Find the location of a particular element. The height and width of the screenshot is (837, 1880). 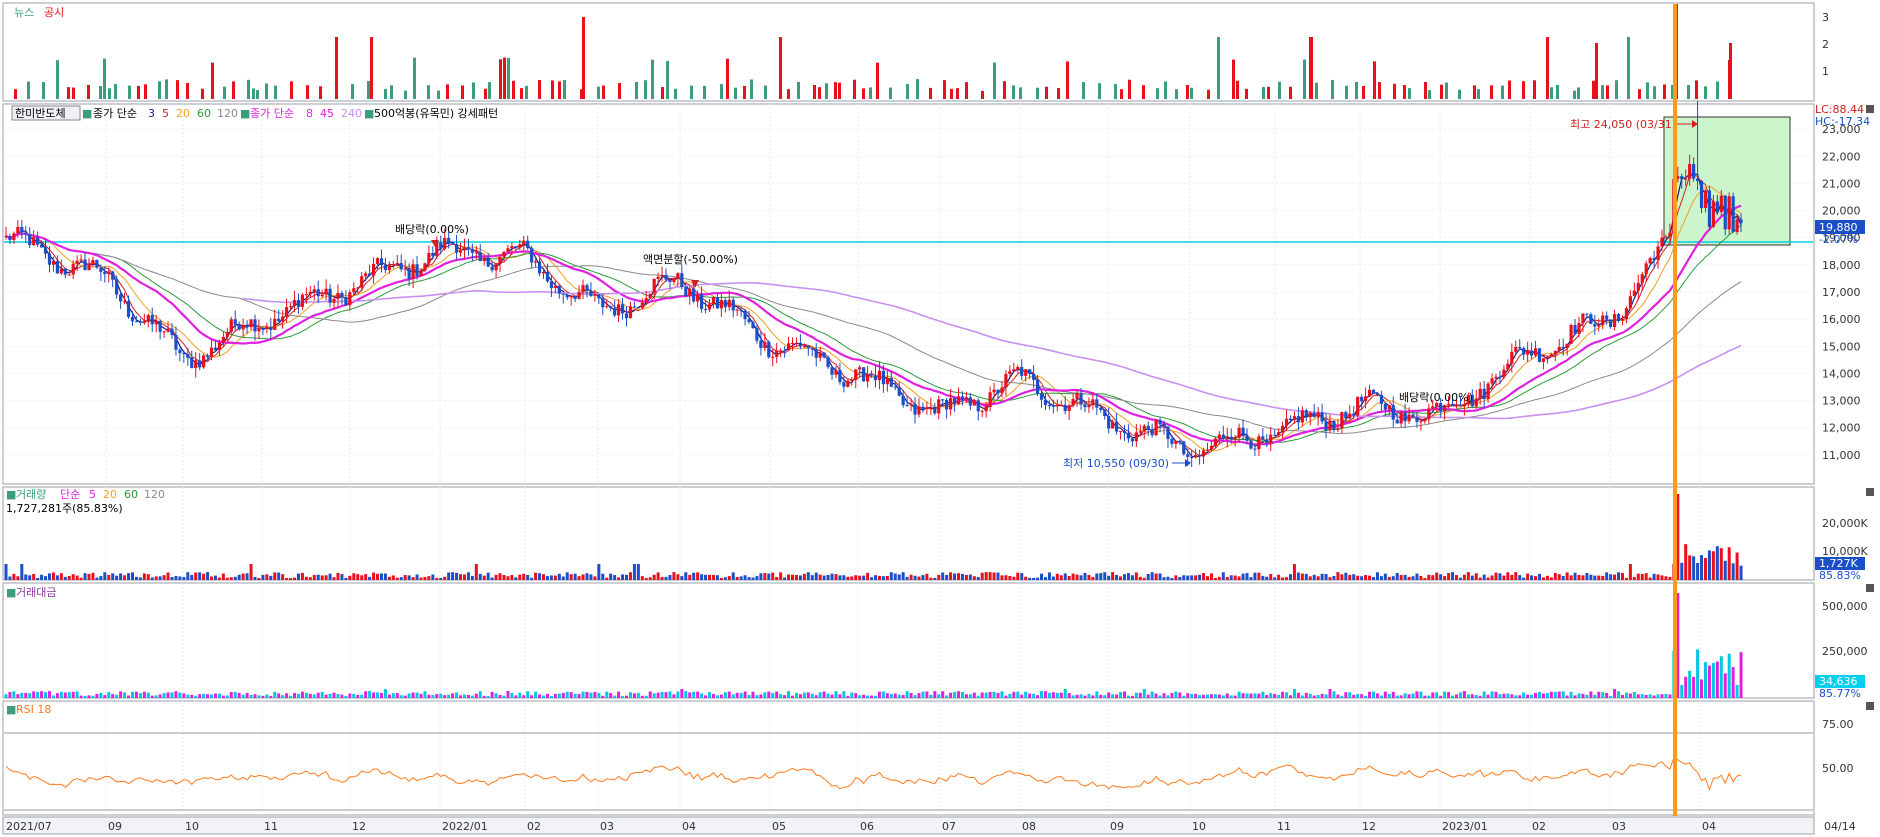

x-tick: 09 is located at coordinates (115, 826).